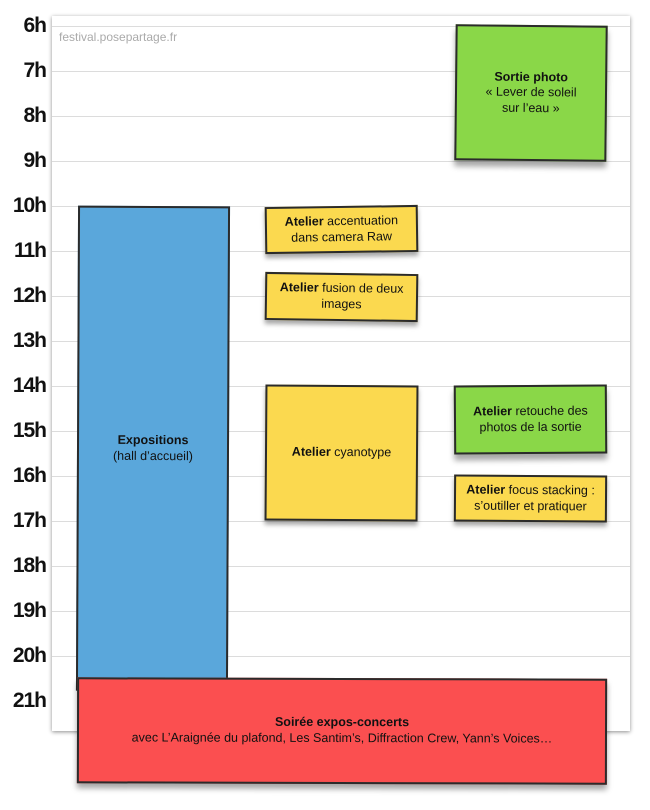  I want to click on event-sortie-photo-title: Sortie photo, so click(531, 76).